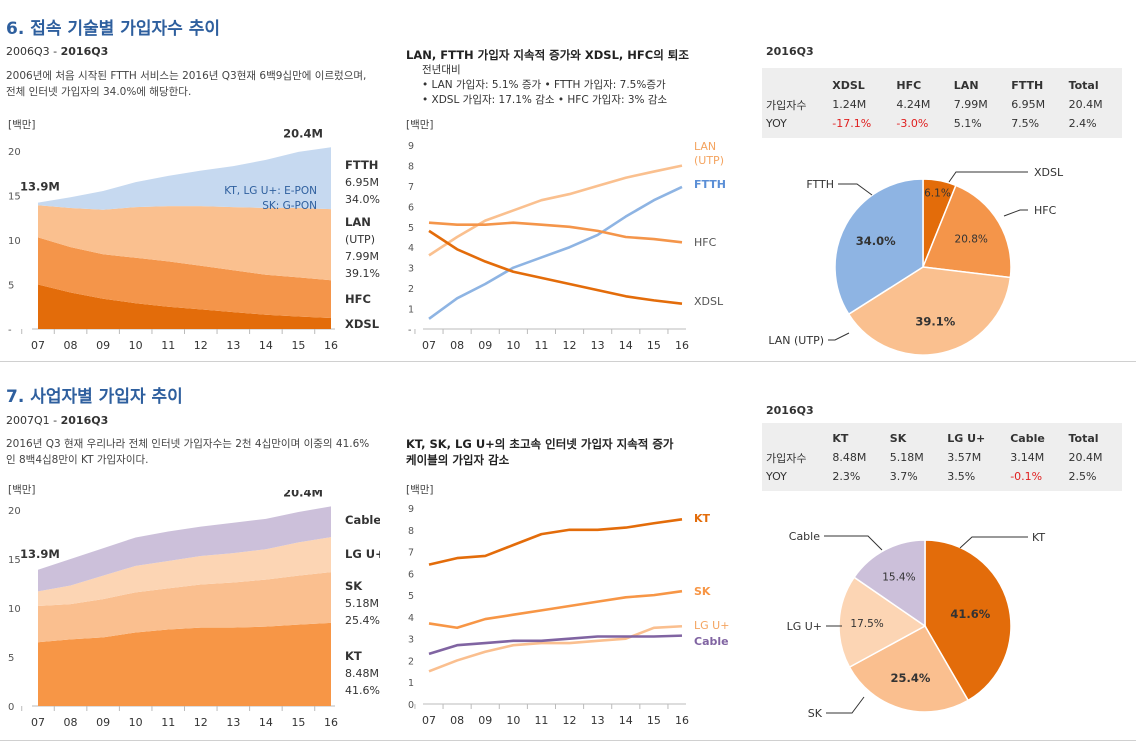 The image size is (1136, 742). Describe the element at coordinates (906, 457) in the screenshot. I see `table2-cell: 5.18M` at that location.